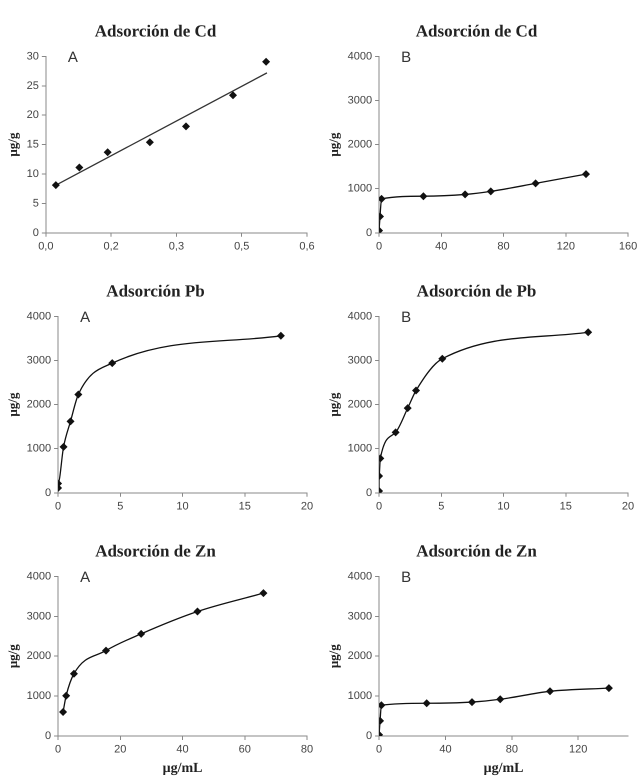 The width and height of the screenshot is (642, 782). I want to click on x-tick-label: 0,6, so click(307, 246).